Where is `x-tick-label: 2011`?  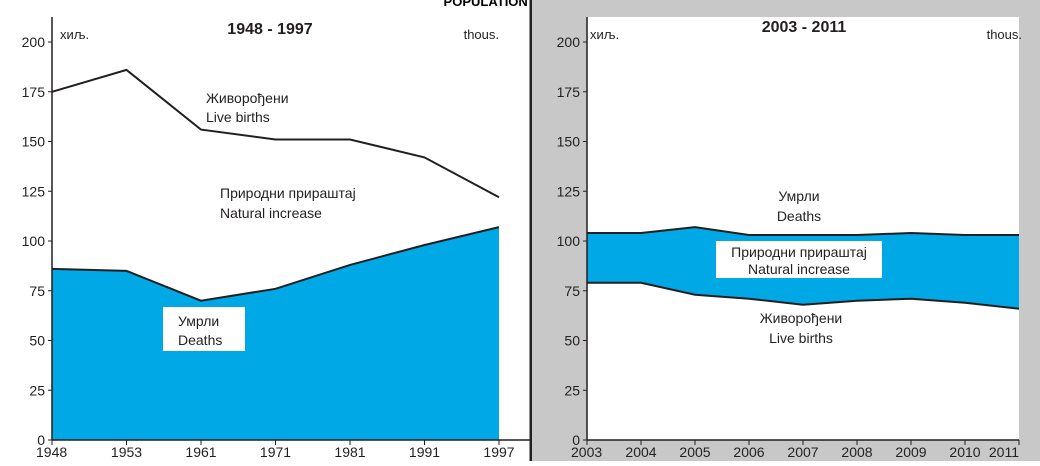
x-tick-label: 2011 is located at coordinates (1004, 452).